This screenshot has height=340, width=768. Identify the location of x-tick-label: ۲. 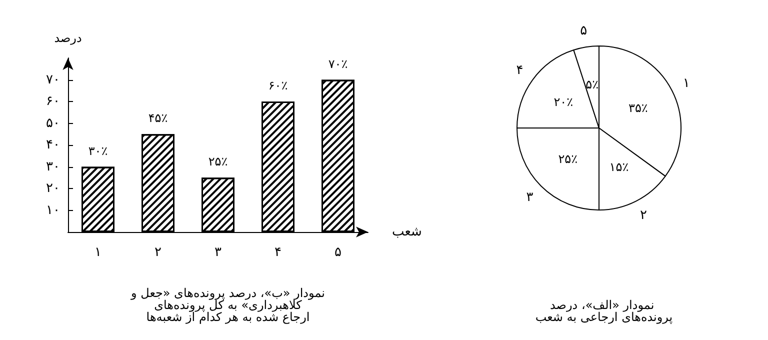
(158, 252).